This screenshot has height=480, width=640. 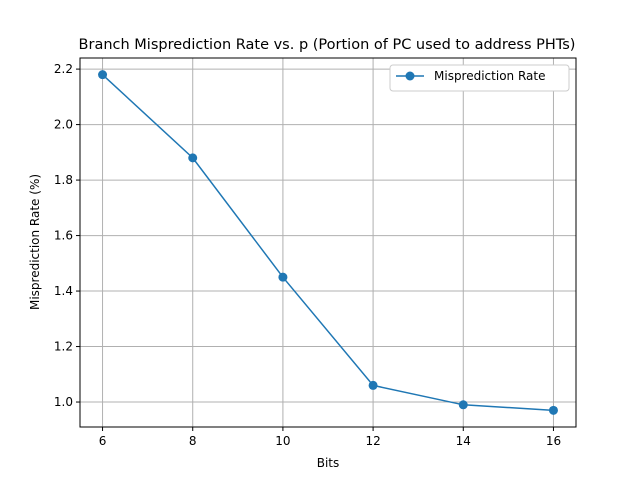 What do you see at coordinates (103, 441) in the screenshot?
I see `x-tick-label: 6` at bounding box center [103, 441].